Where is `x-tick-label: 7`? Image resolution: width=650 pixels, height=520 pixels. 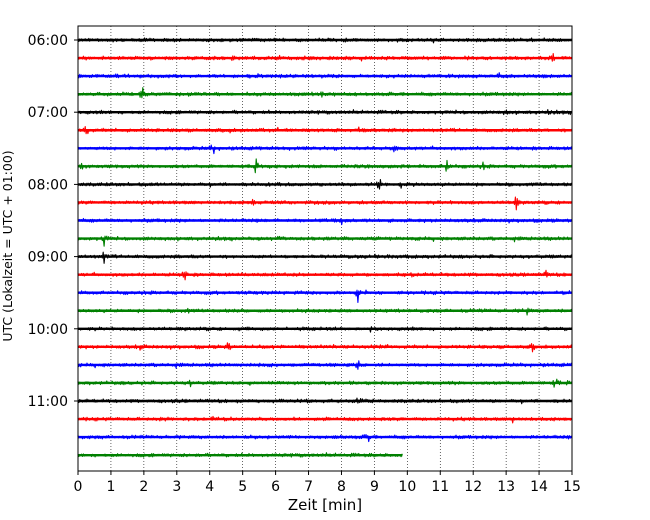 x-tick-label: 7 is located at coordinates (308, 487).